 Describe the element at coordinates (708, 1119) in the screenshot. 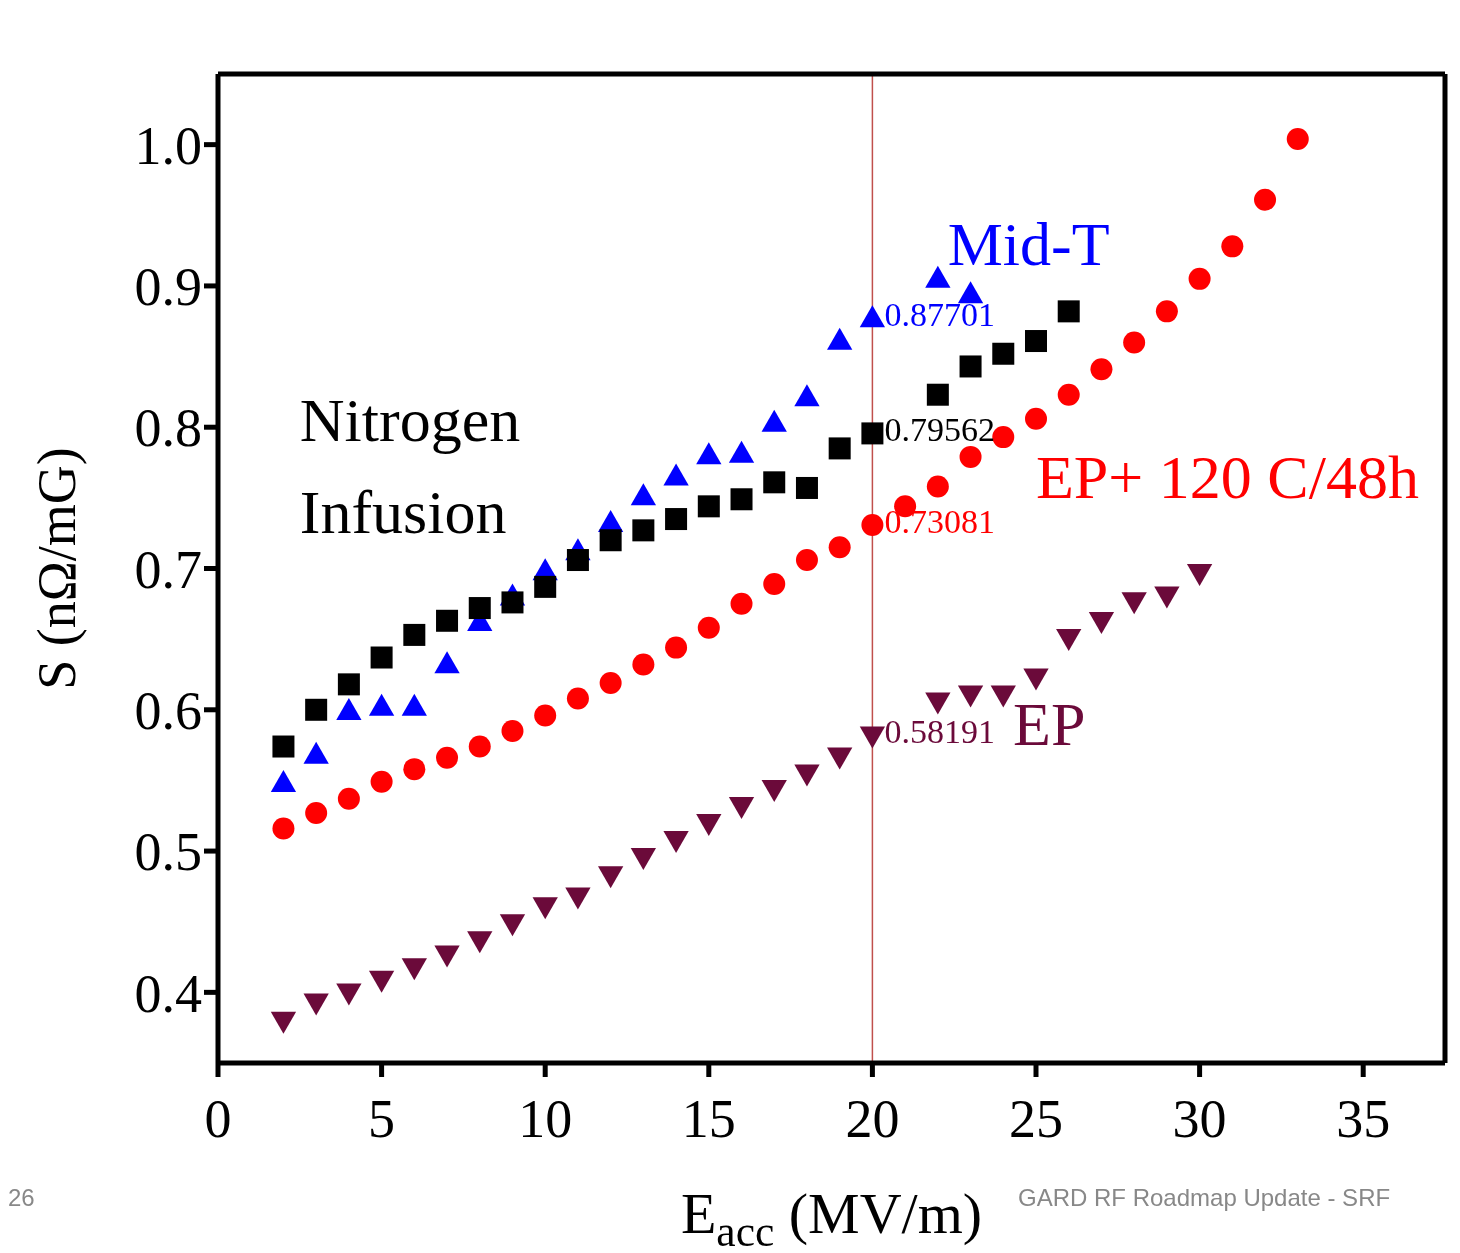

I see `x-tick-label: 15` at that location.